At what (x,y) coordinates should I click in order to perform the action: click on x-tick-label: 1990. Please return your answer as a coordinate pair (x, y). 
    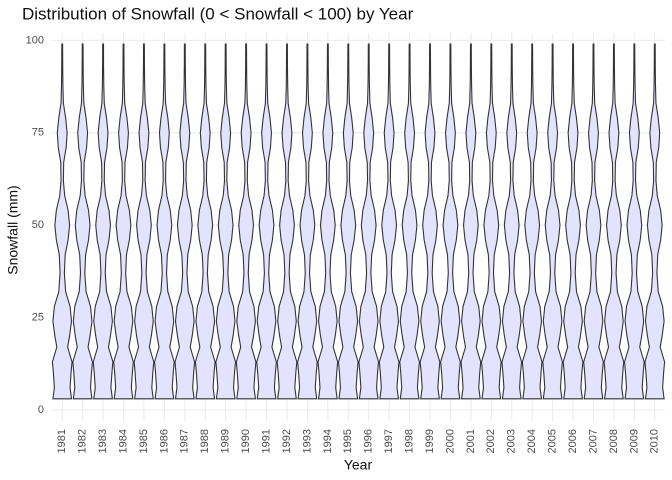
    Looking at the image, I should click on (246, 441).